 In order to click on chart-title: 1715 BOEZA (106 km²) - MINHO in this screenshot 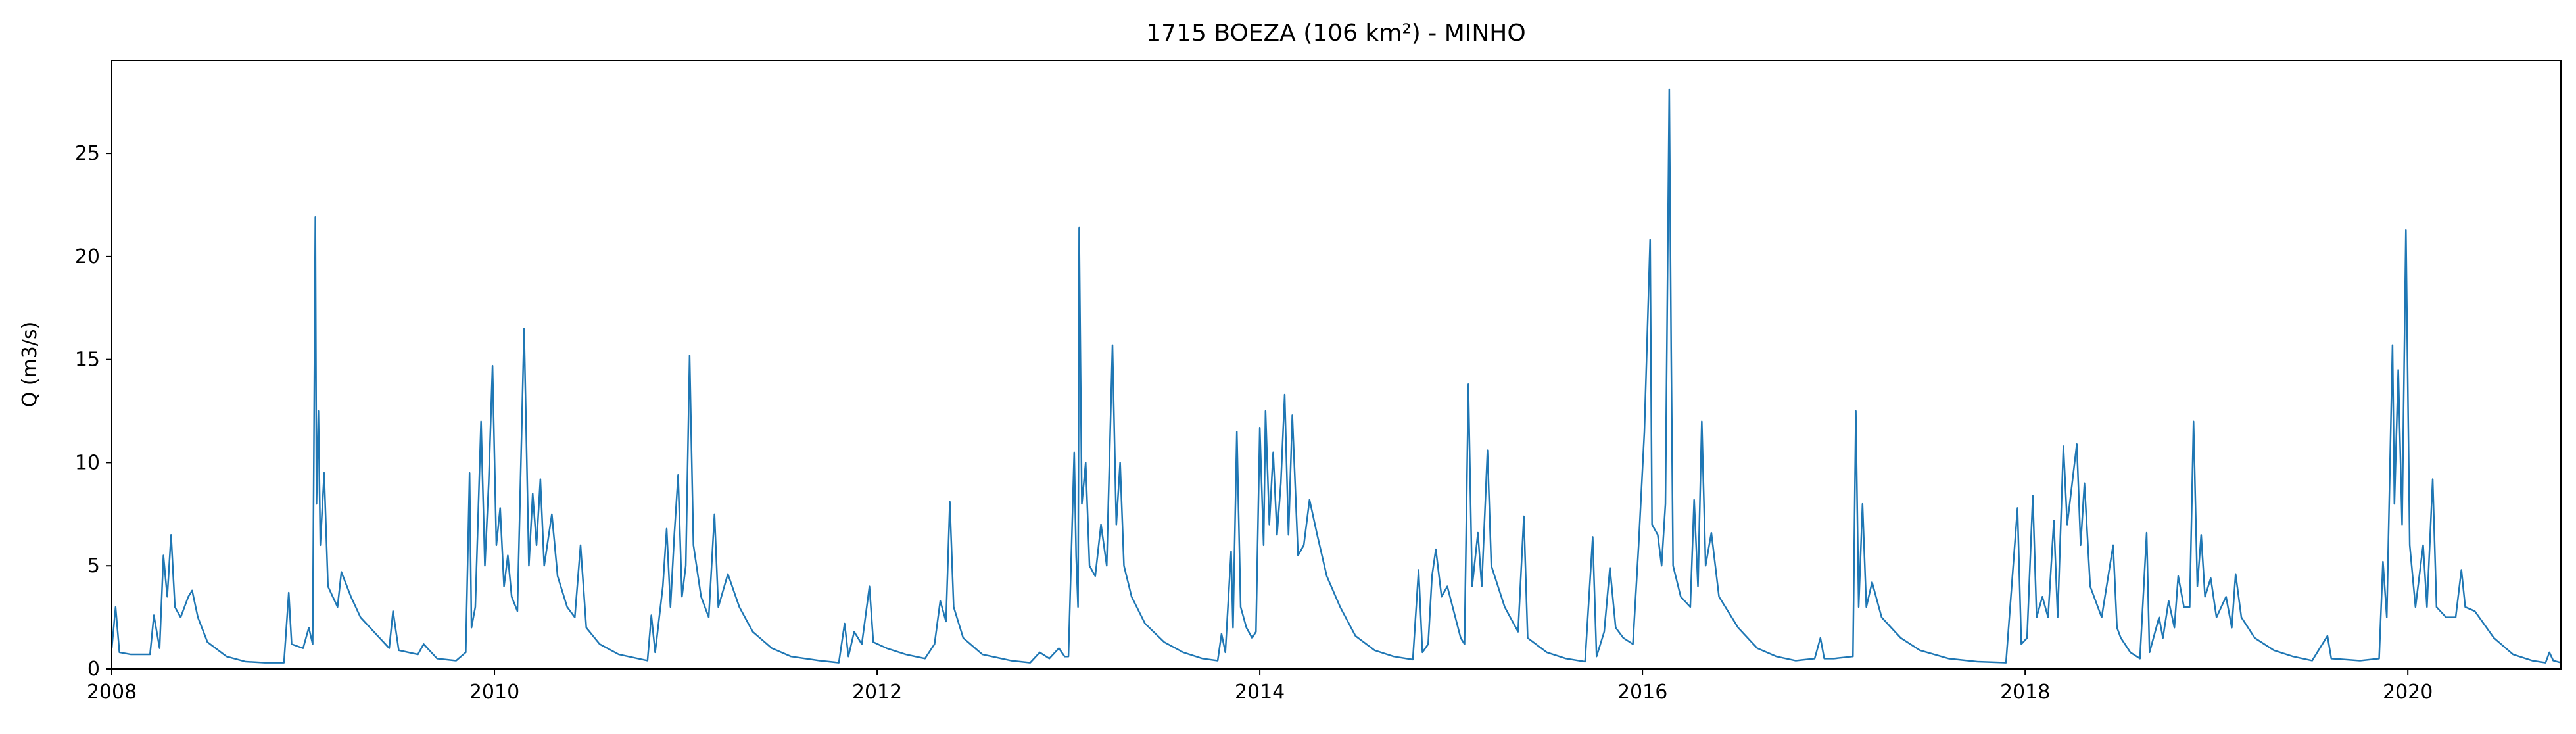, I will do `click(1335, 33)`.